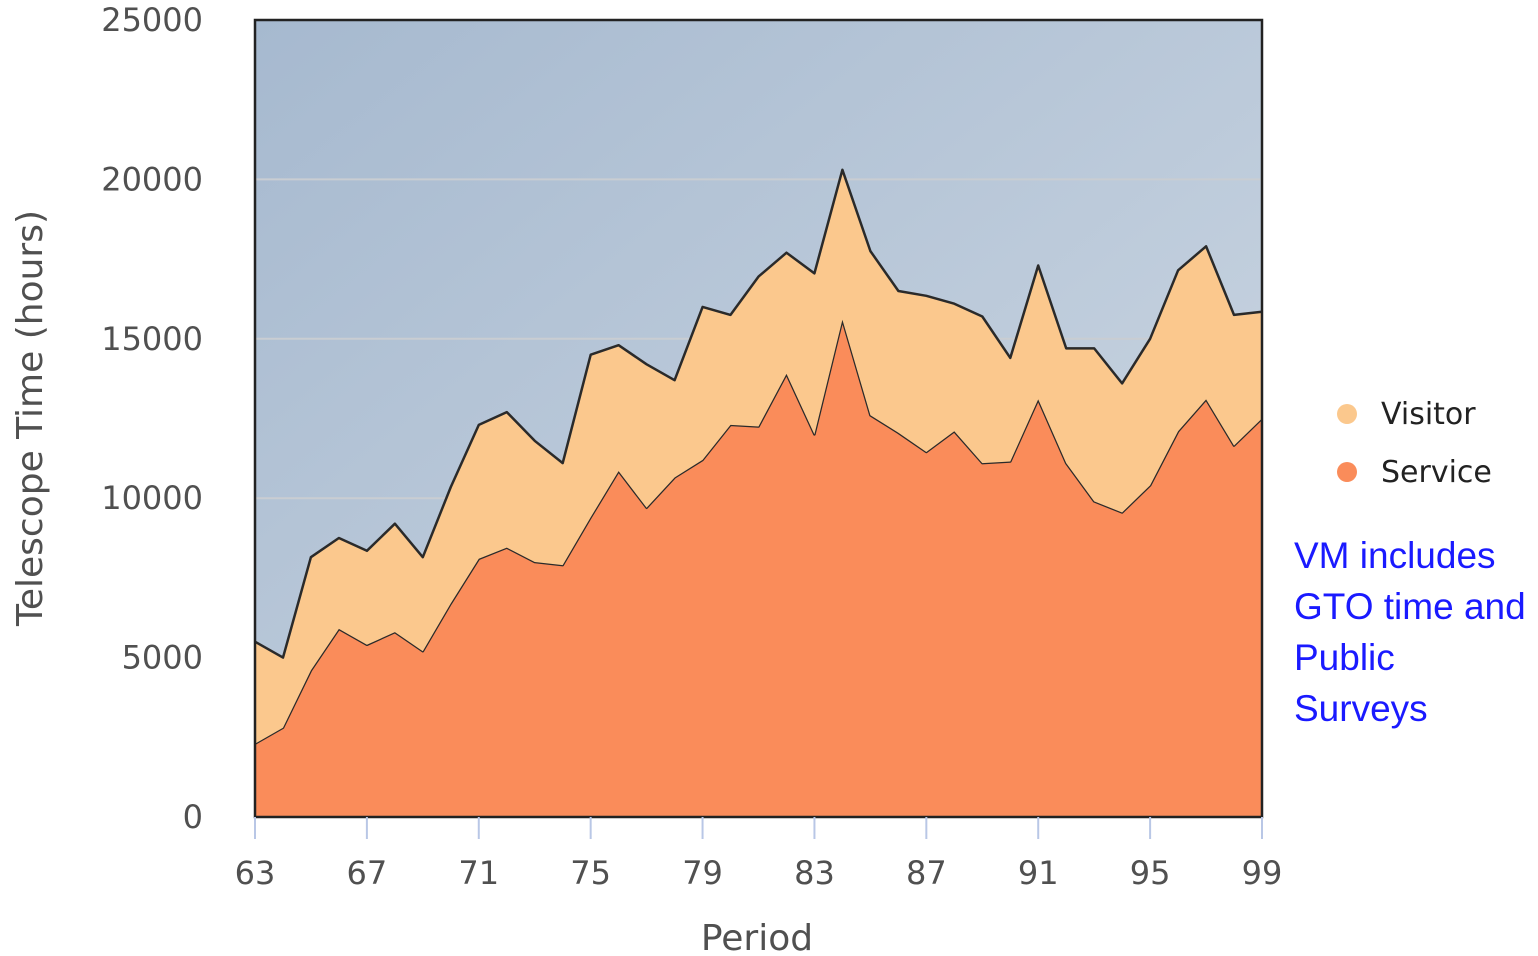 This screenshot has width=1538, height=956. Describe the element at coordinates (926, 873) in the screenshot. I see `x-tick-label: 87` at that location.